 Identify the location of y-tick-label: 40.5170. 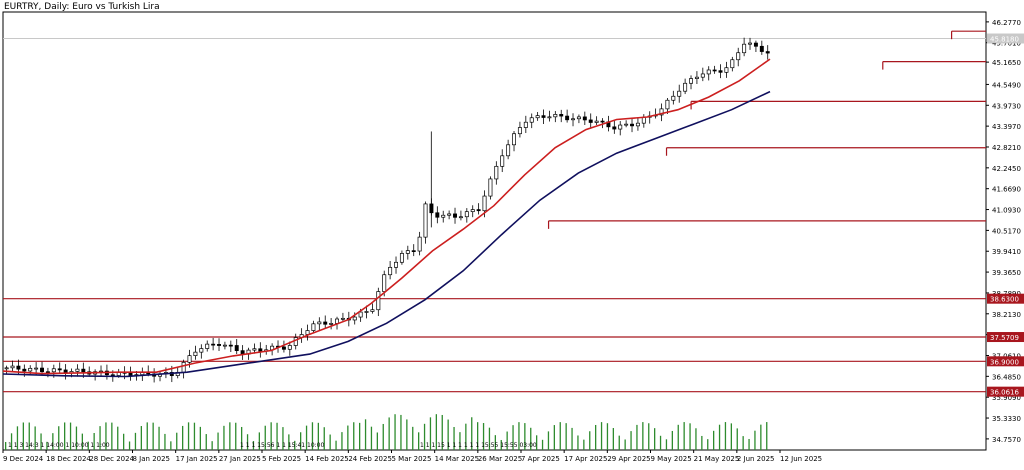
(1006, 231).